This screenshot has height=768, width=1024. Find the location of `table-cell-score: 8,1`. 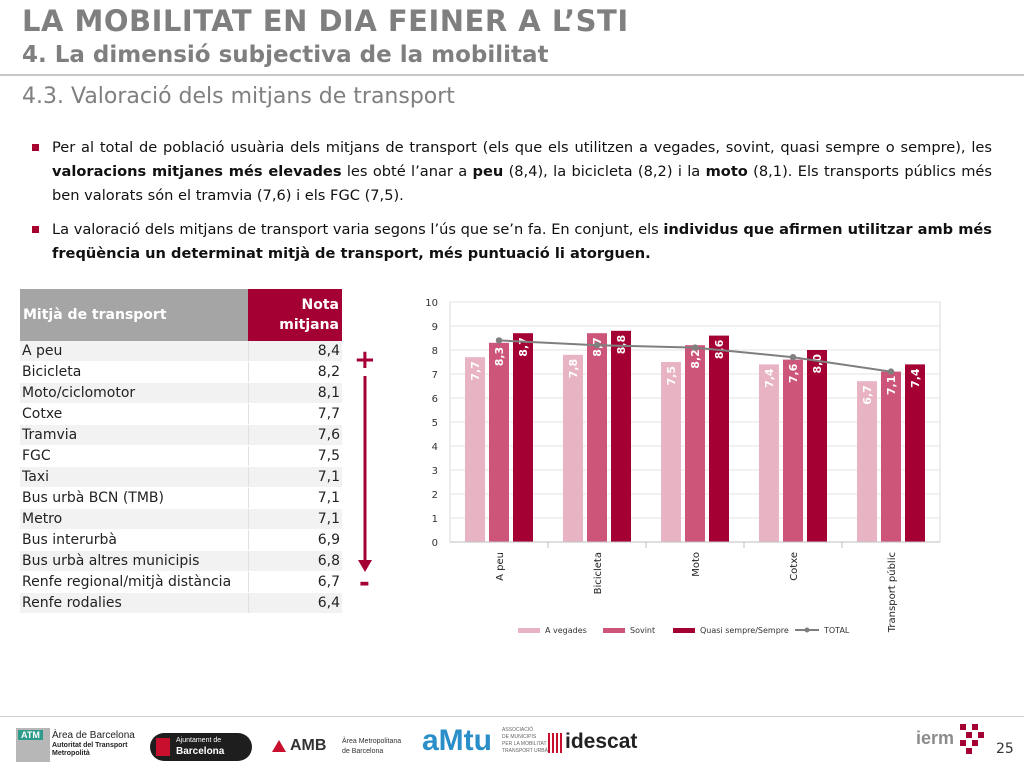

table-cell-score: 8,1 is located at coordinates (295, 393).